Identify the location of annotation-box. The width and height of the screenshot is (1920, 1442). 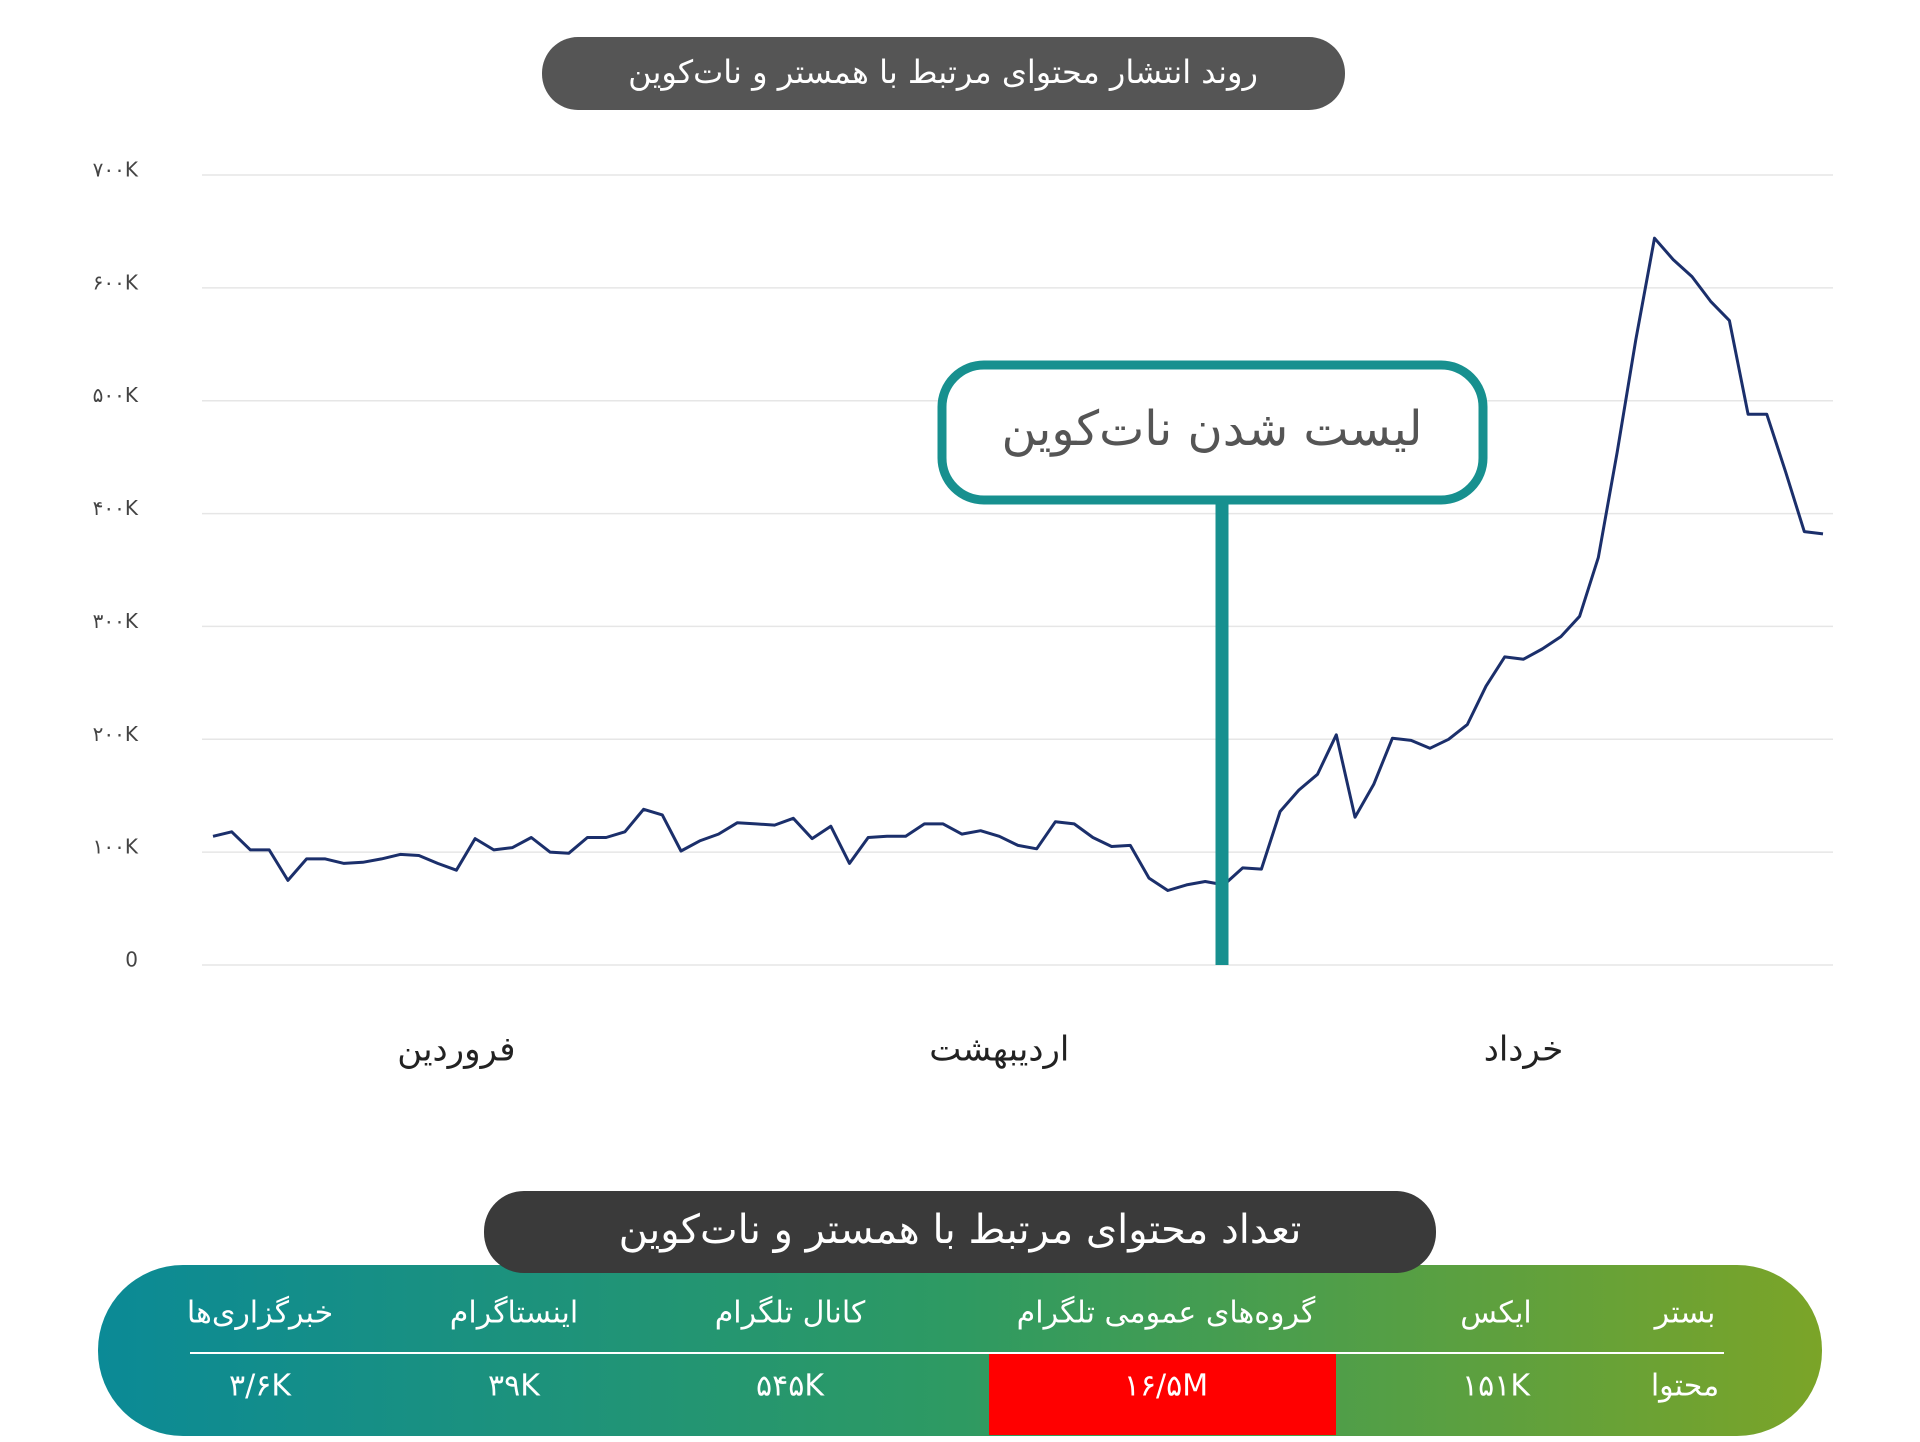
(1212, 432).